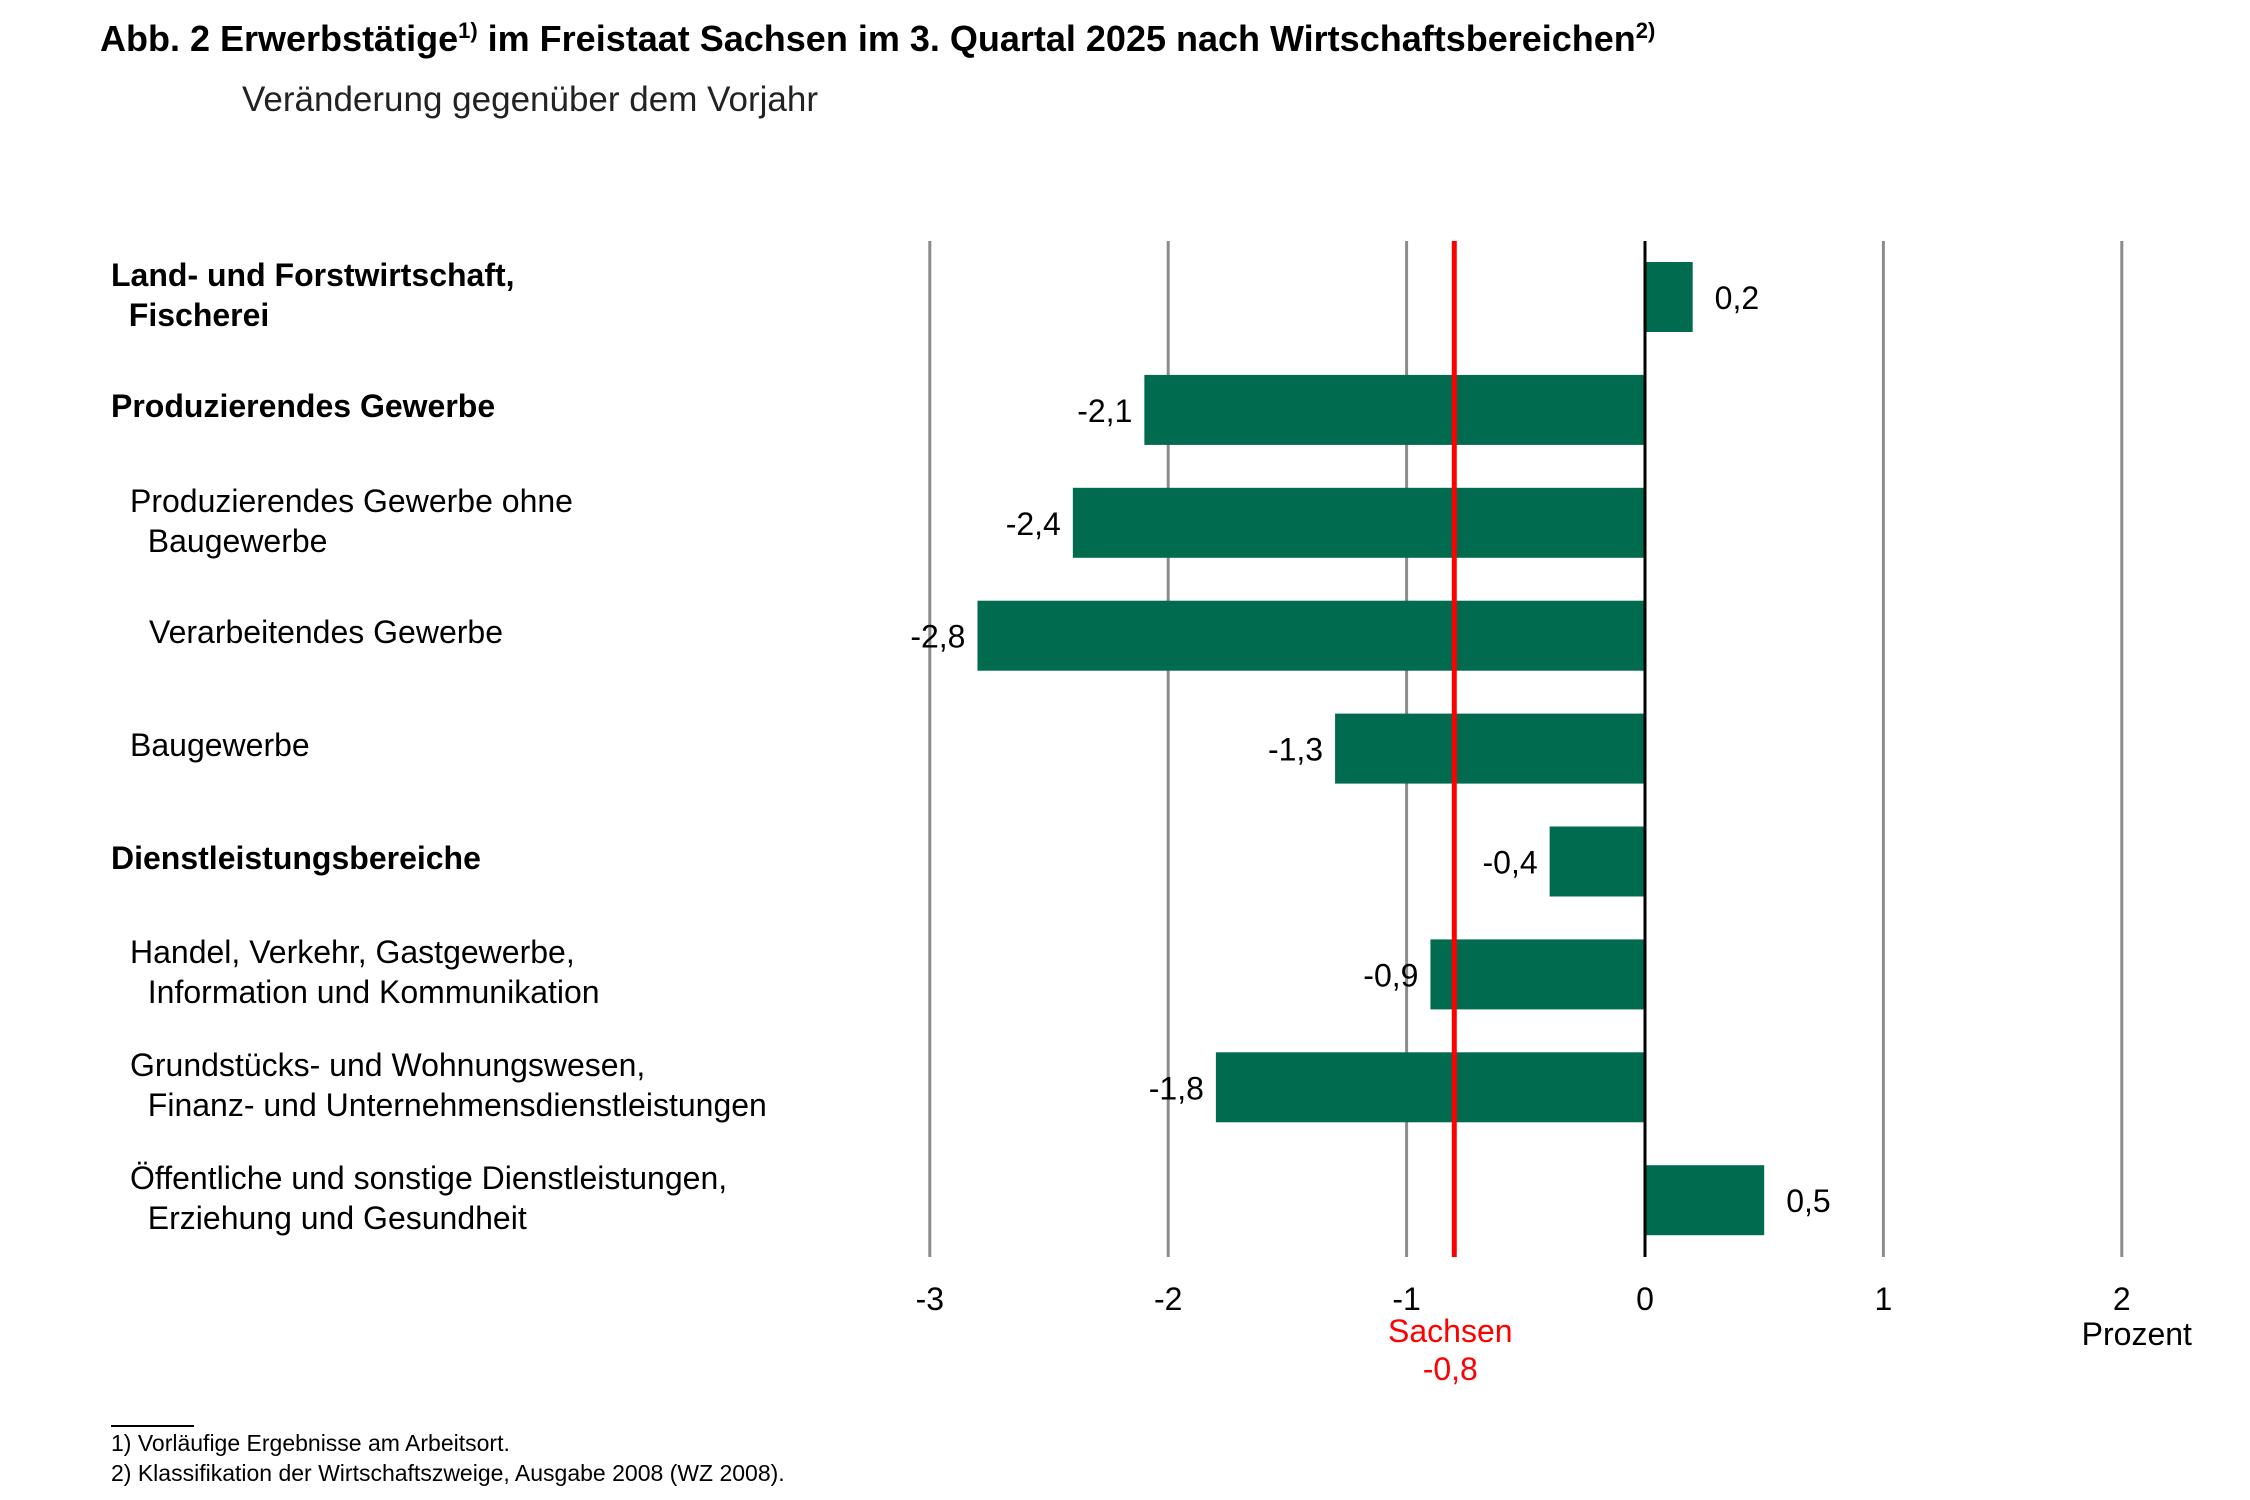 The image size is (2250, 1500). Describe the element at coordinates (1033, 524) in the screenshot. I see `data-label: -2,4` at that location.